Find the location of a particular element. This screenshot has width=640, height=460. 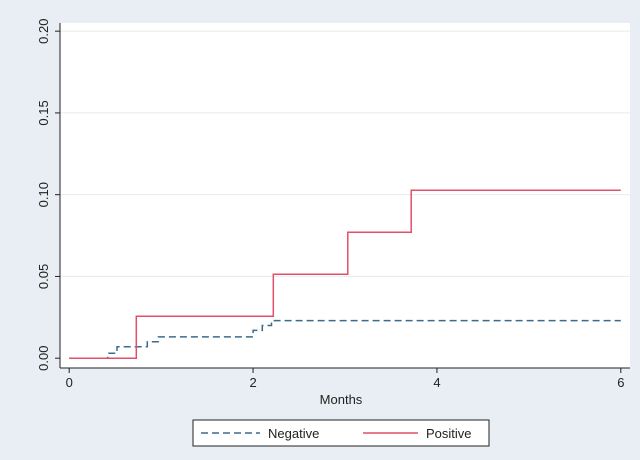

y-axis: 0.00 0.05 0.10 0.15 0.20 is located at coordinates (48, 195).